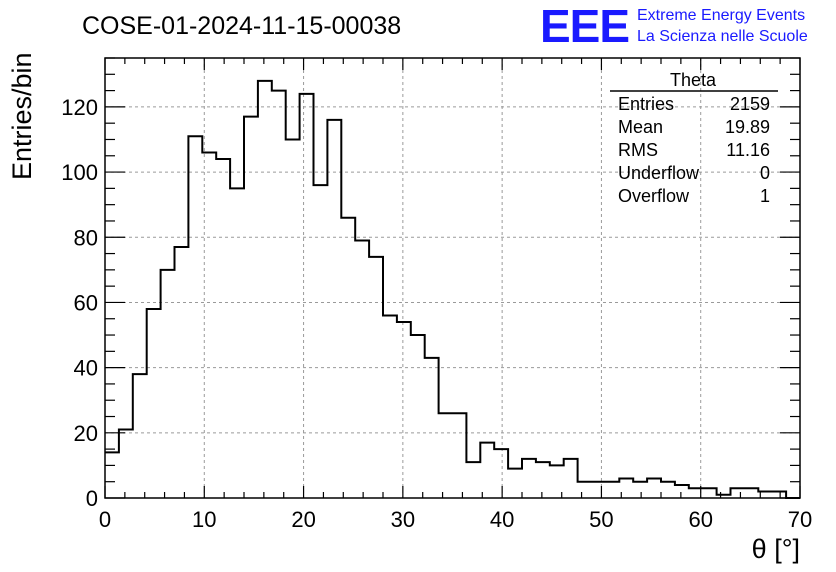 The image size is (836, 572). Describe the element at coordinates (750, 104) in the screenshot. I see `stats-row-value: 2159` at that location.